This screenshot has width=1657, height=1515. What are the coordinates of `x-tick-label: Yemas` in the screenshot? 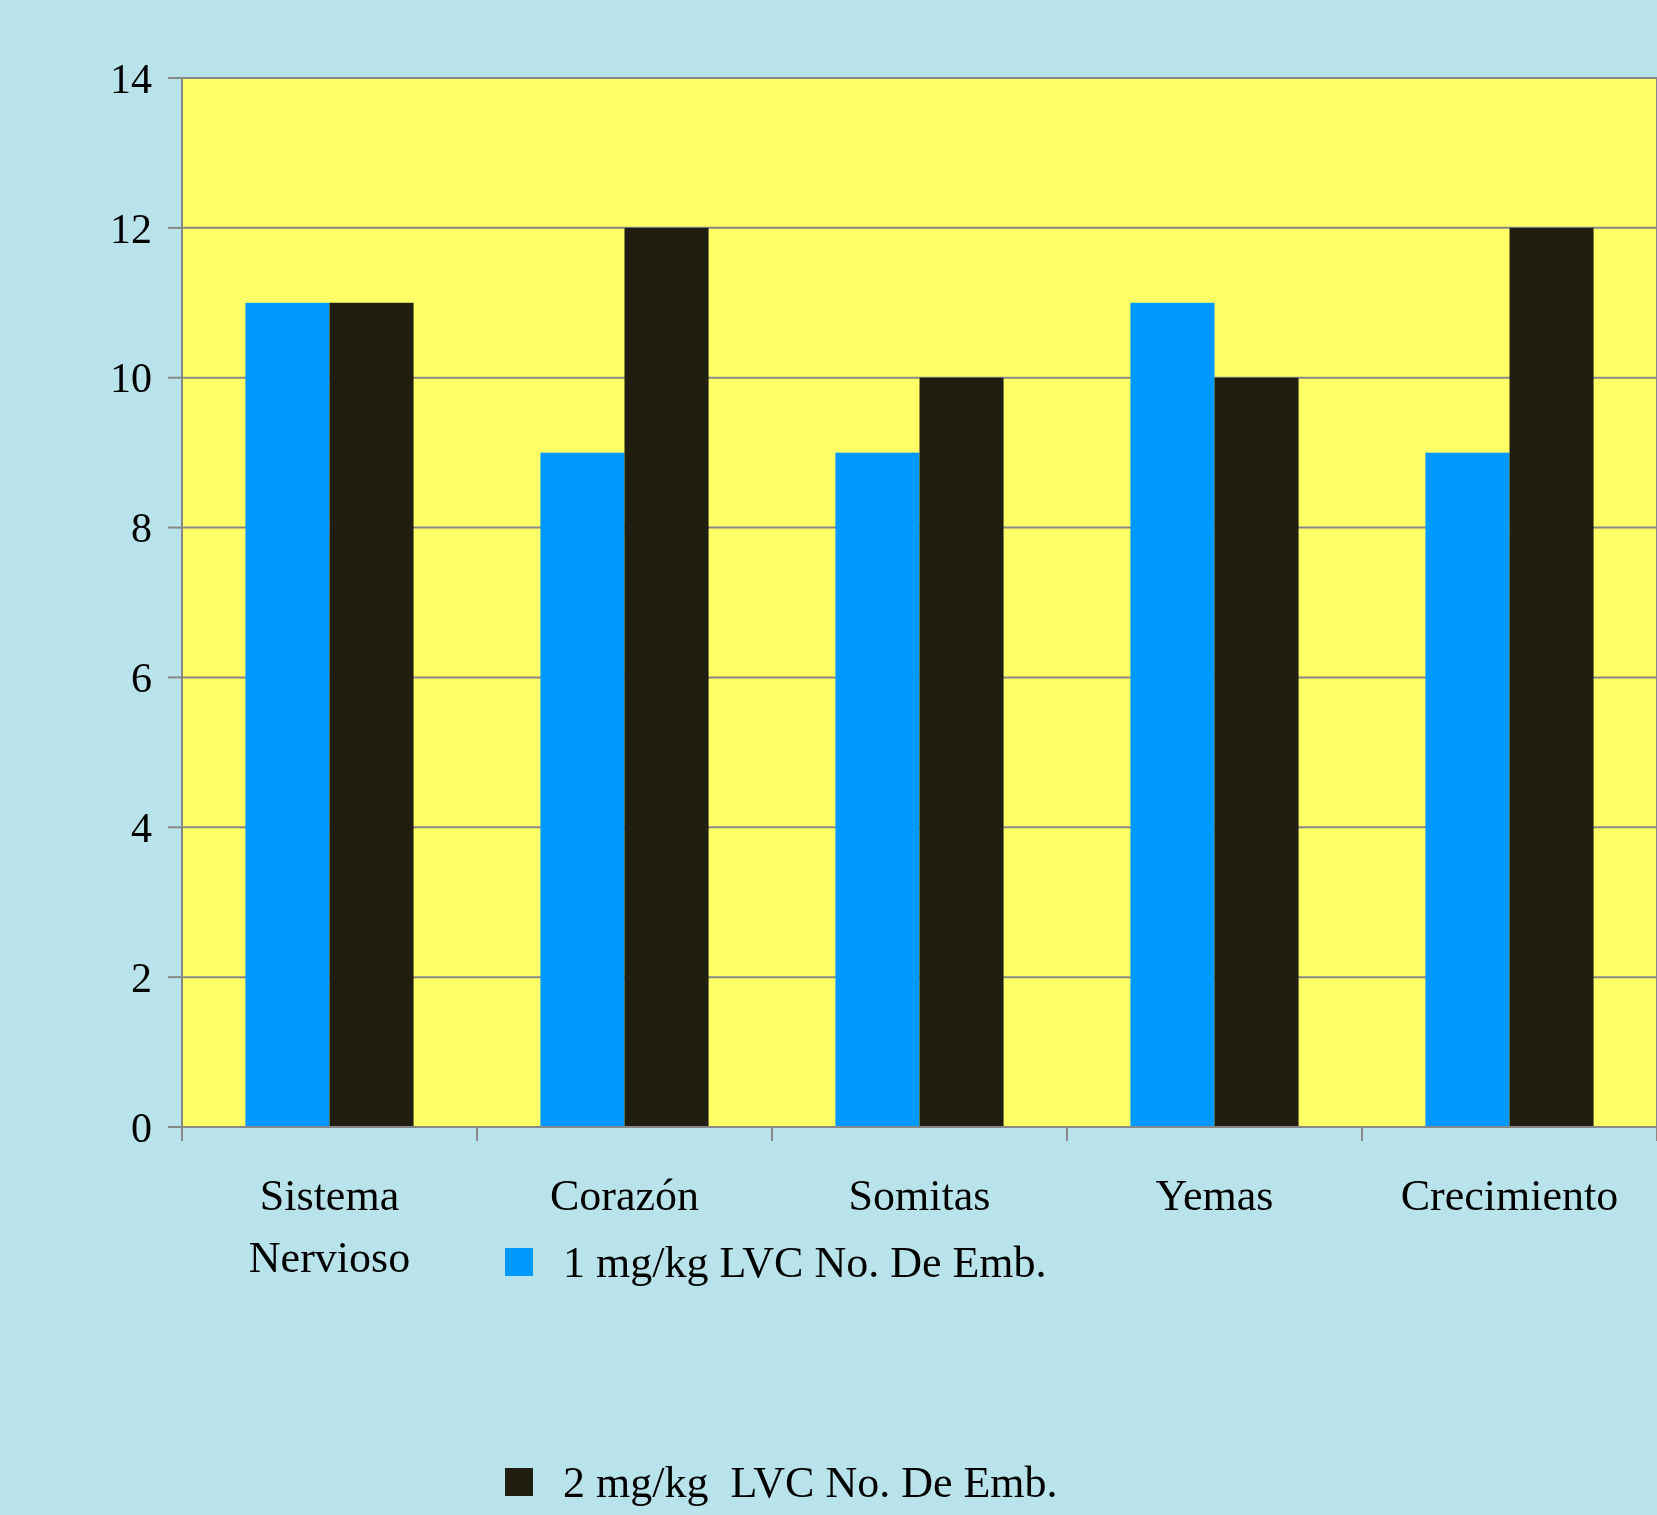 It's located at (1214, 1195).